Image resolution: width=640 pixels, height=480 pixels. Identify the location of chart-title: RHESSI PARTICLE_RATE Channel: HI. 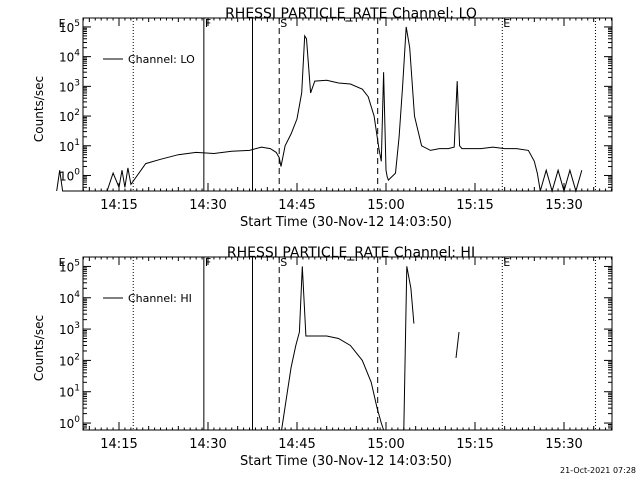
(351, 253).